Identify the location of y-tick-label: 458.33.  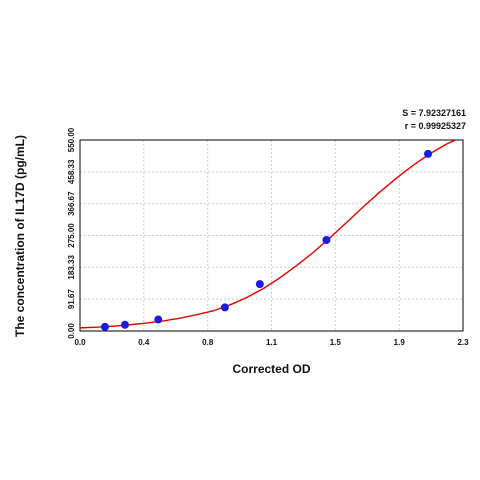
(71, 171).